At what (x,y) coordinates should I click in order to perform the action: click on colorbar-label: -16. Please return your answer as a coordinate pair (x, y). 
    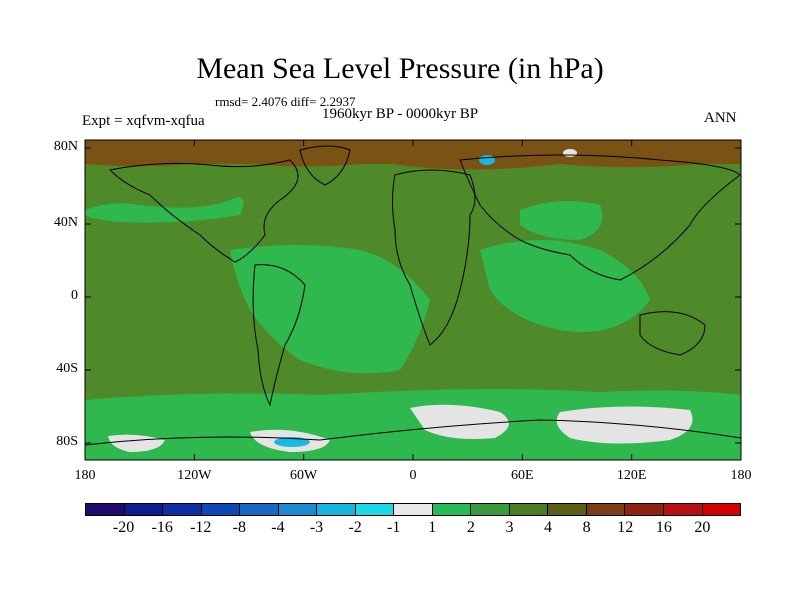
    Looking at the image, I should click on (162, 527).